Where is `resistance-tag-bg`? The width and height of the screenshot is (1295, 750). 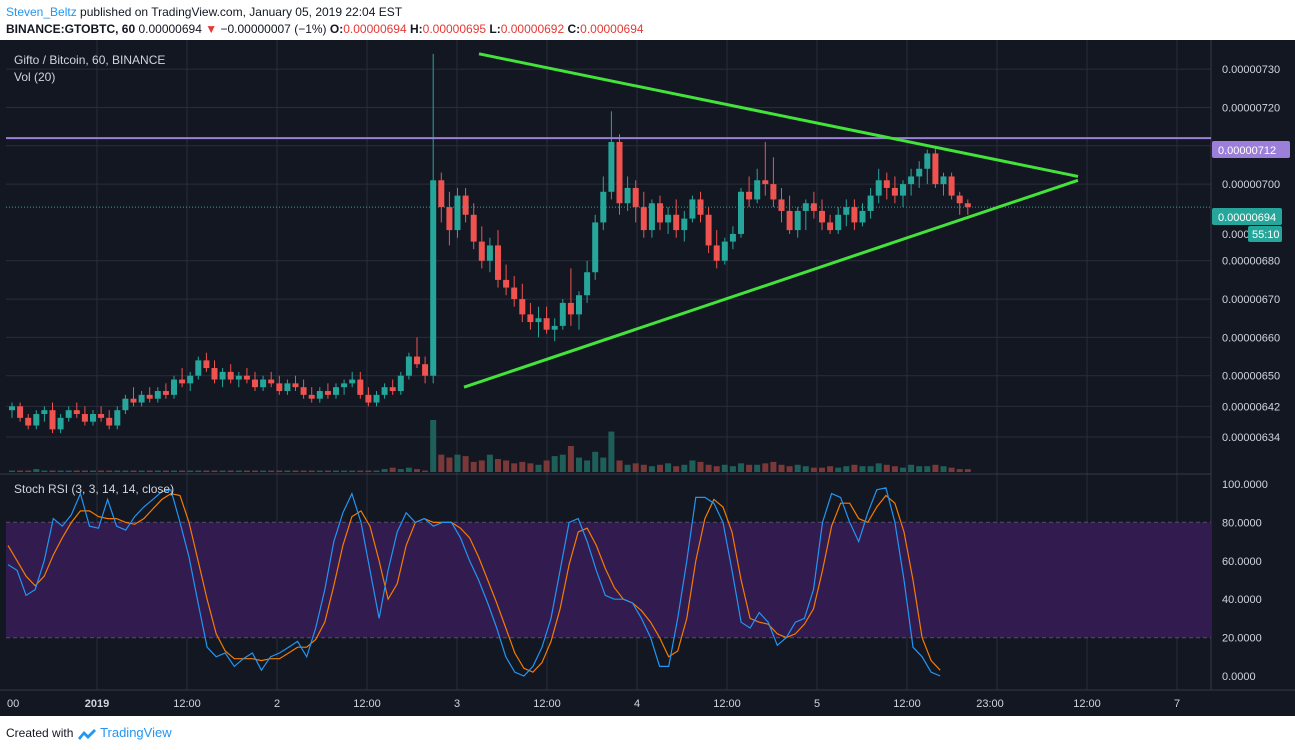
resistance-tag-bg is located at coordinates (1251, 149).